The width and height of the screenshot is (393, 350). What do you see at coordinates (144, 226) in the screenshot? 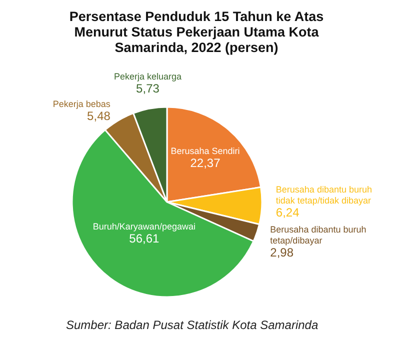
I see `slice-label: Buruh/Karyawan/pegawai` at bounding box center [144, 226].